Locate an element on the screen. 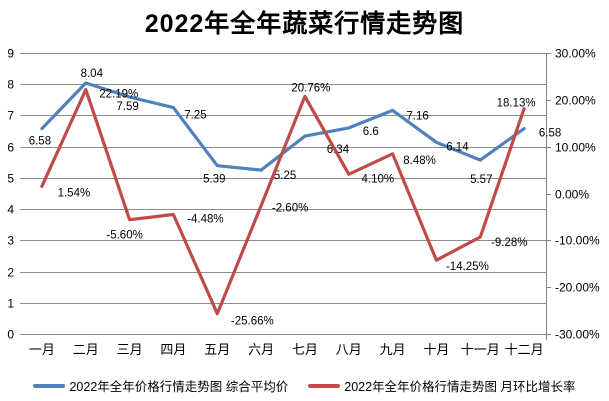 The image size is (609, 401). data-label: 8.48% is located at coordinates (419, 161).